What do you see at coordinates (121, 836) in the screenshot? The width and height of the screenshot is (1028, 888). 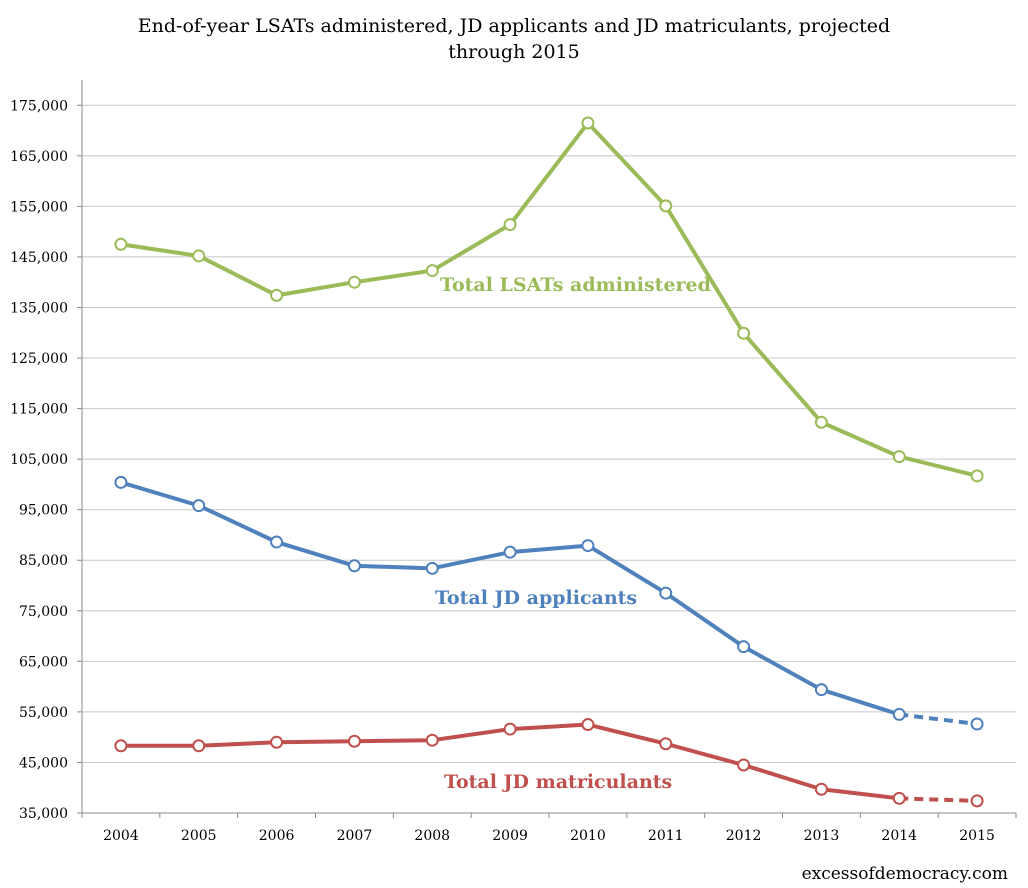 I see `x-tick-label: 2004` at bounding box center [121, 836].